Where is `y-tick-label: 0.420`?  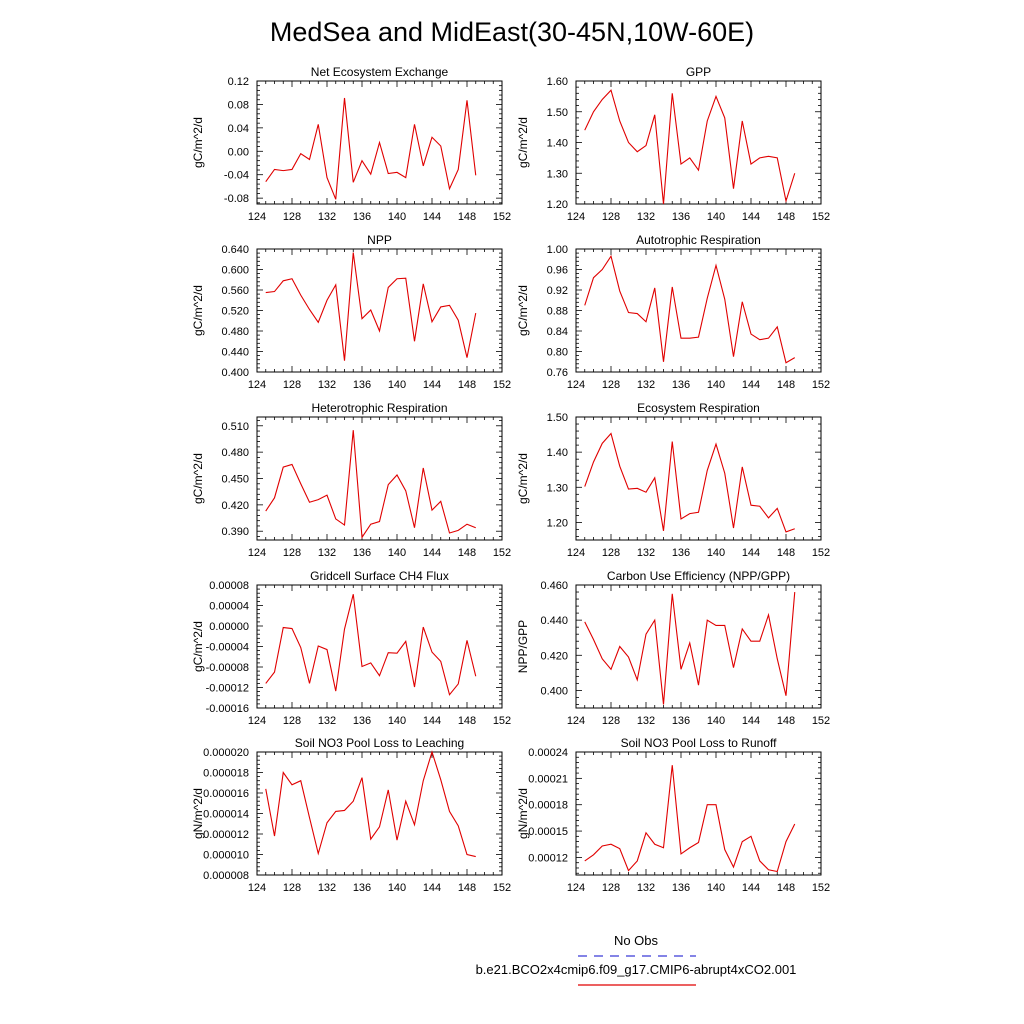 y-tick-label: 0.420 is located at coordinates (235, 506).